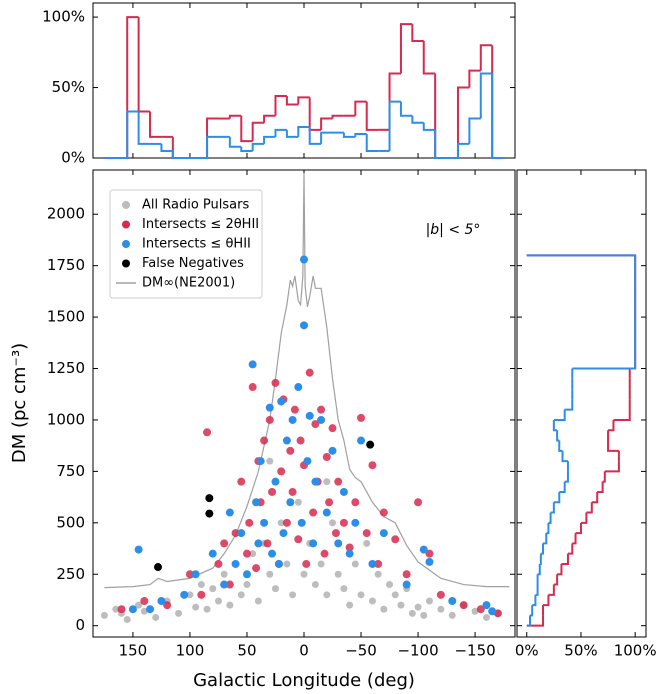 Image resolution: width=659 pixels, height=694 pixels. Describe the element at coordinates (66, 419) in the screenshot. I see `y-tick-label: 1000` at that location.